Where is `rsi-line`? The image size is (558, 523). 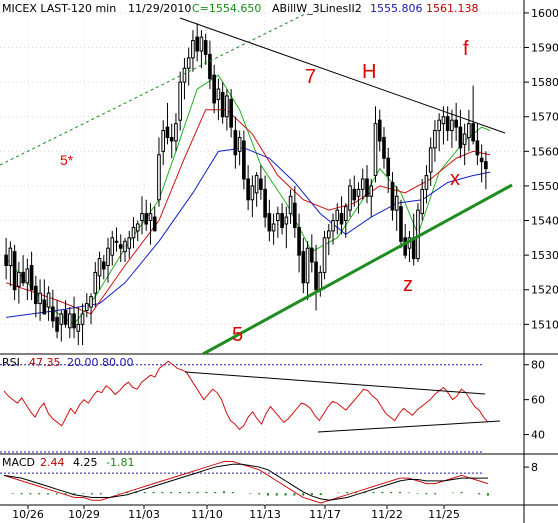 rsi-line is located at coordinates (246, 395).